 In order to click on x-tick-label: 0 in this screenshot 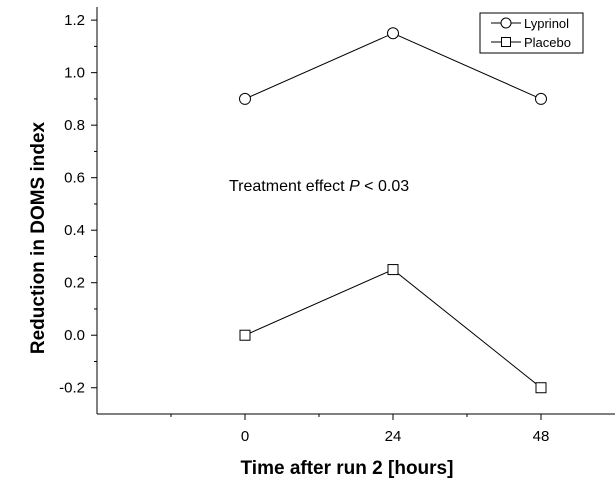, I will do `click(245, 436)`.